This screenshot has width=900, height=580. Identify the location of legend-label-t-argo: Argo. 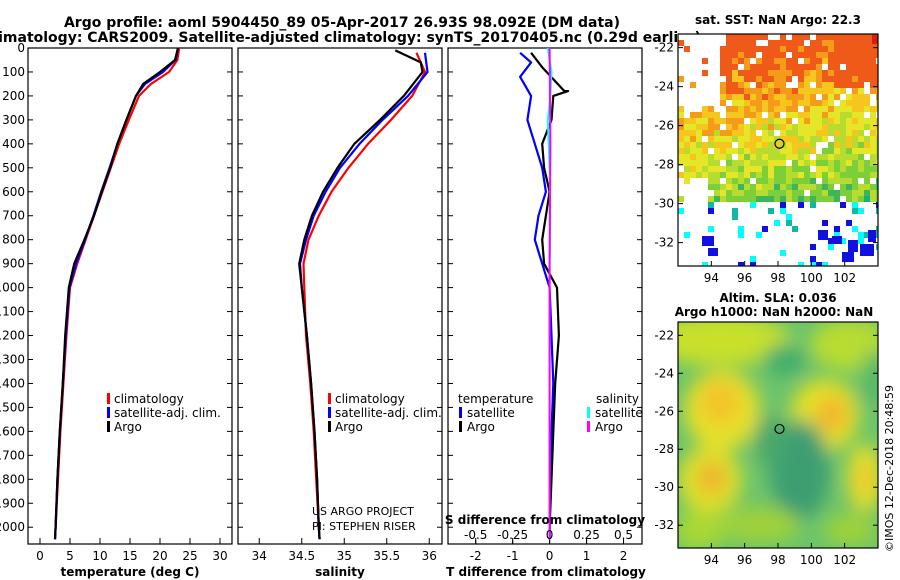
(481, 427).